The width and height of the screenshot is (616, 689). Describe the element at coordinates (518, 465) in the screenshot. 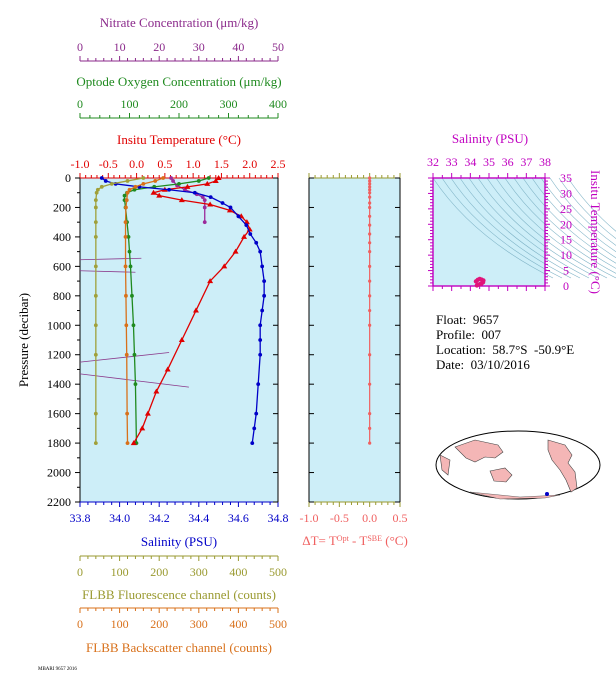

I see `globe-map` at that location.